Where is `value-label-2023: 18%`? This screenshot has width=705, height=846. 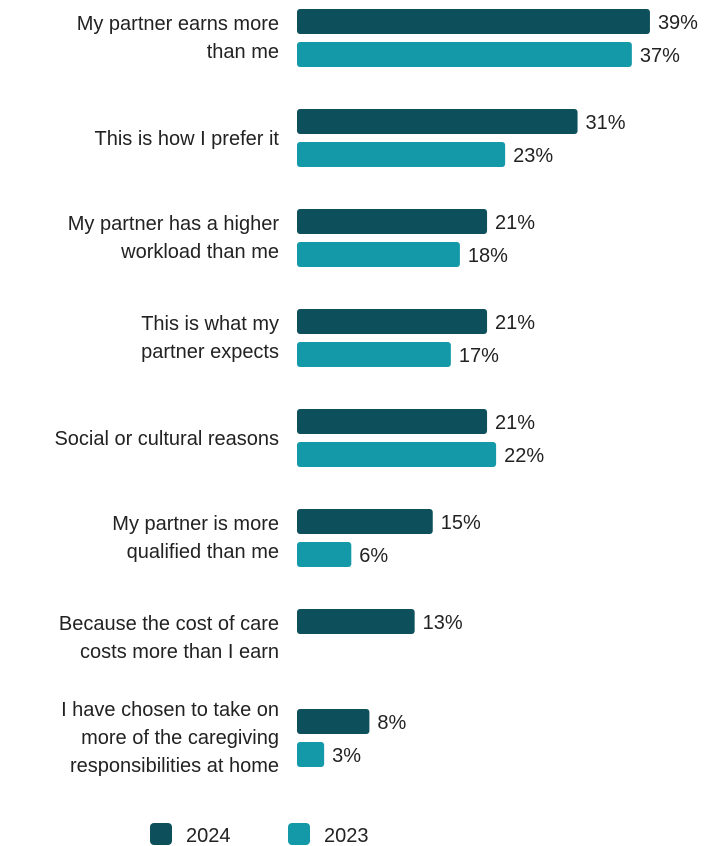
value-label-2023: 18% is located at coordinates (488, 256).